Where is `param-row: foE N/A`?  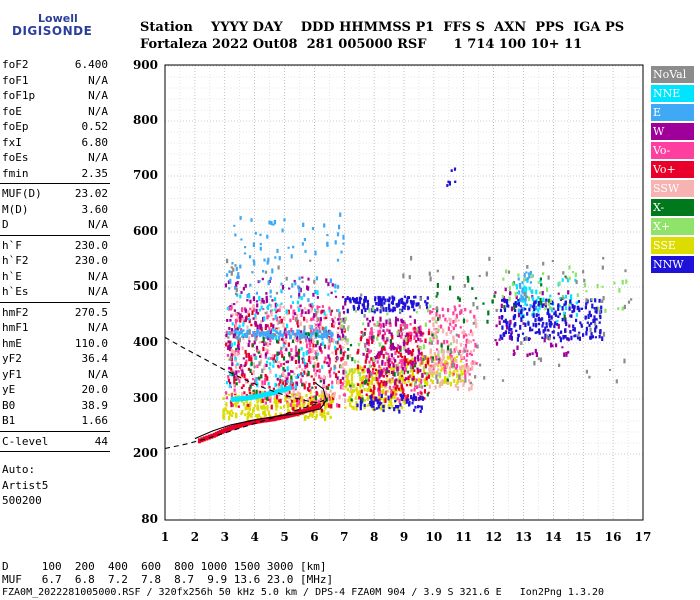
param-row: foE N/A is located at coordinates (55, 112).